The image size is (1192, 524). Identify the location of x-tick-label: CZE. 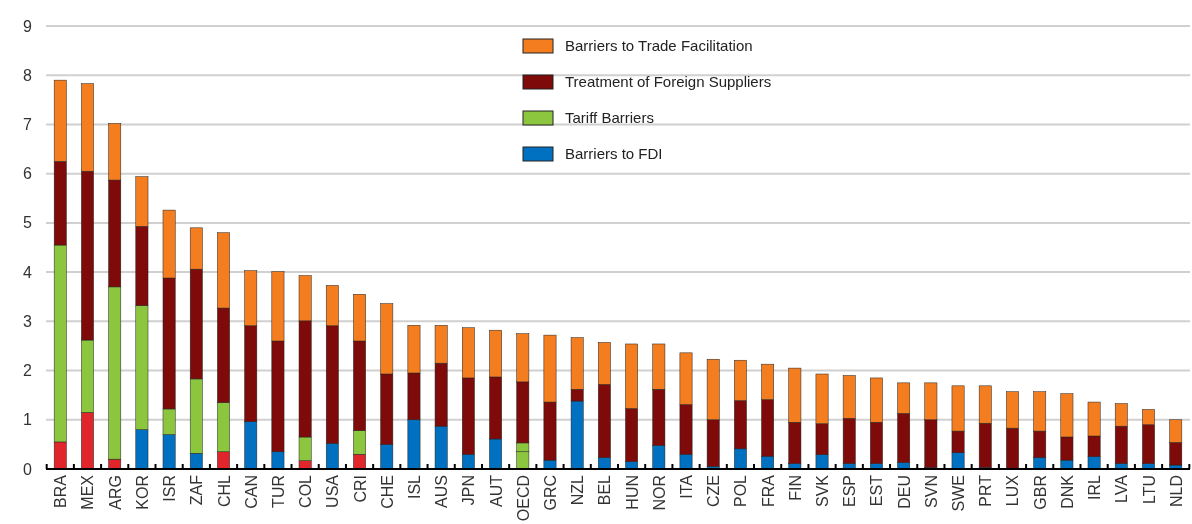
(714, 491).